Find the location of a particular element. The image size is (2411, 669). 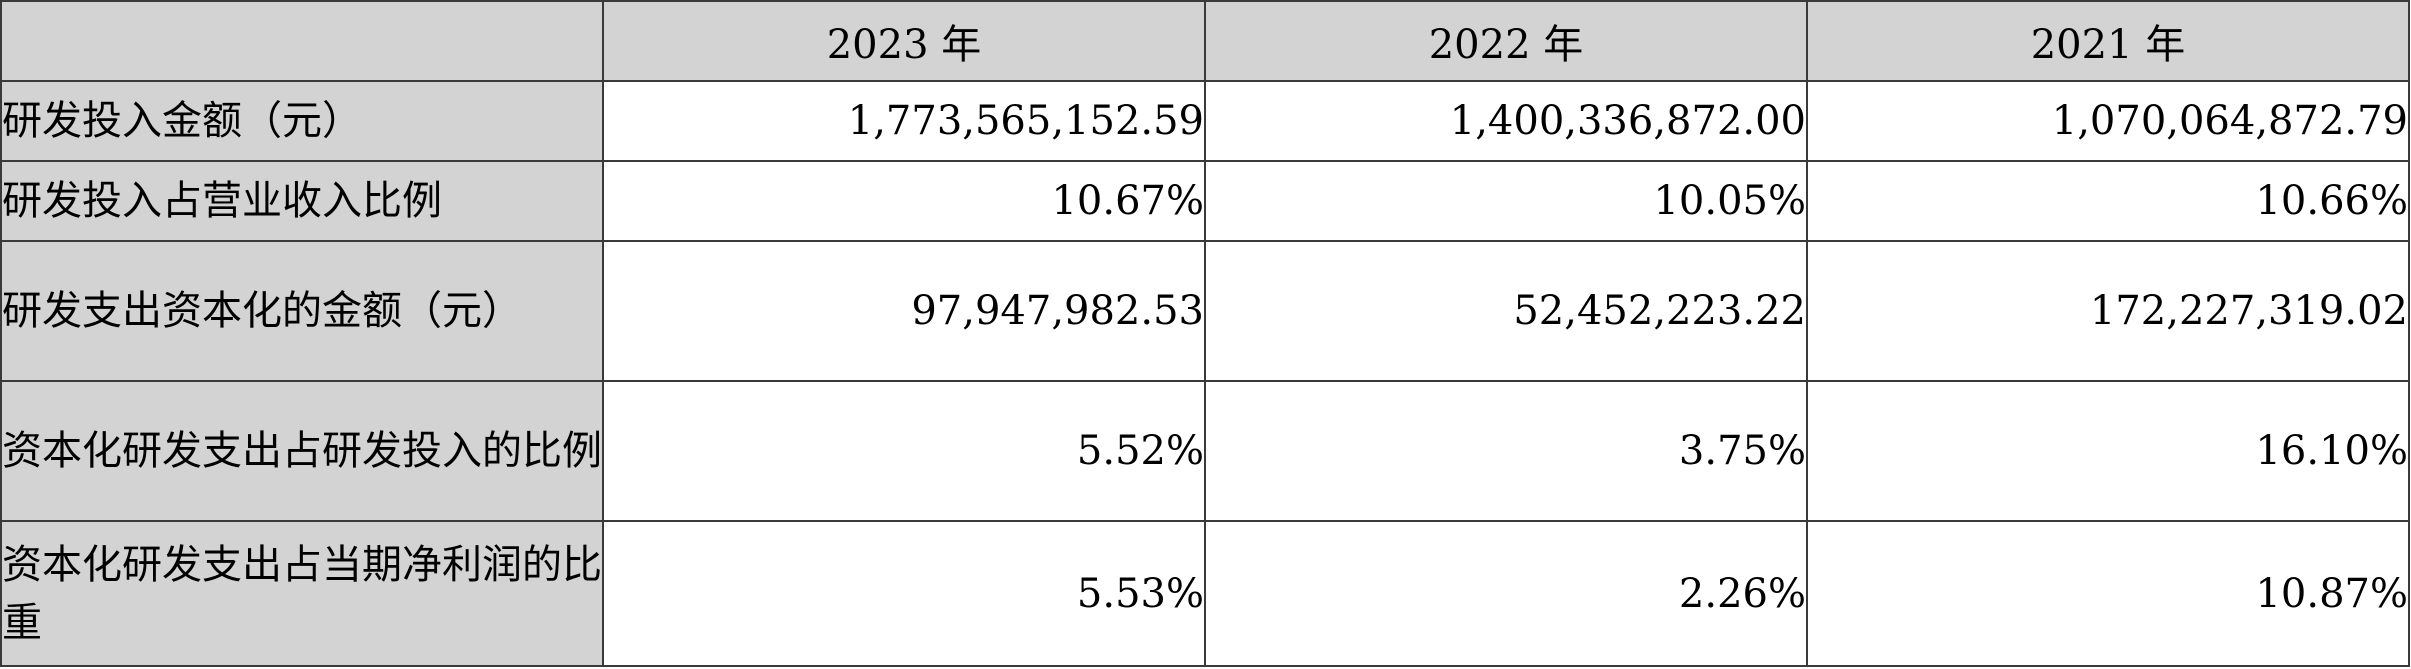

cell-2022: 1,400,336,872.00 is located at coordinates (1506, 121).